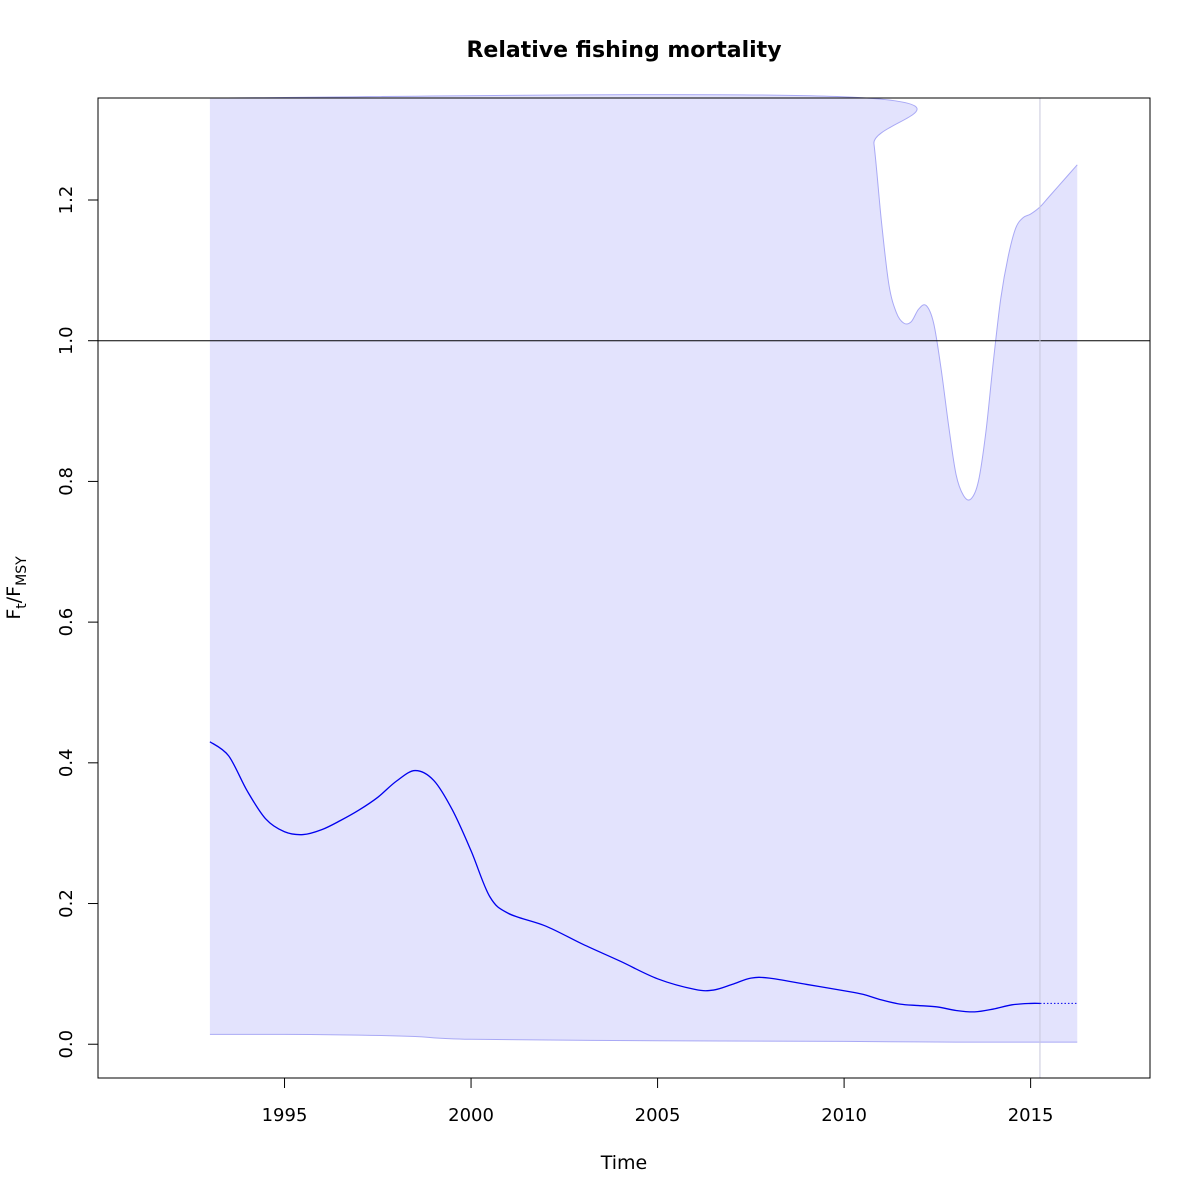  What do you see at coordinates (66, 340) in the screenshot?
I see `y-tick-label: 1.0` at bounding box center [66, 340].